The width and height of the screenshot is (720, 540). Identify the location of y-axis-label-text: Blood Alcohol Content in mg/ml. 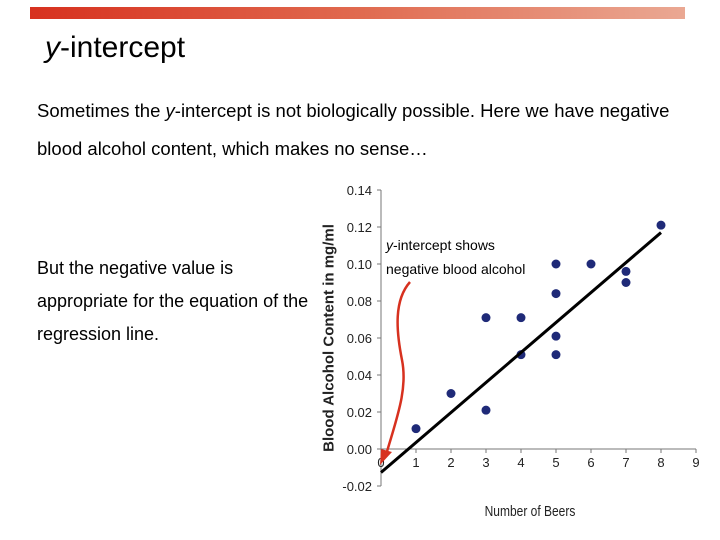
(329, 338).